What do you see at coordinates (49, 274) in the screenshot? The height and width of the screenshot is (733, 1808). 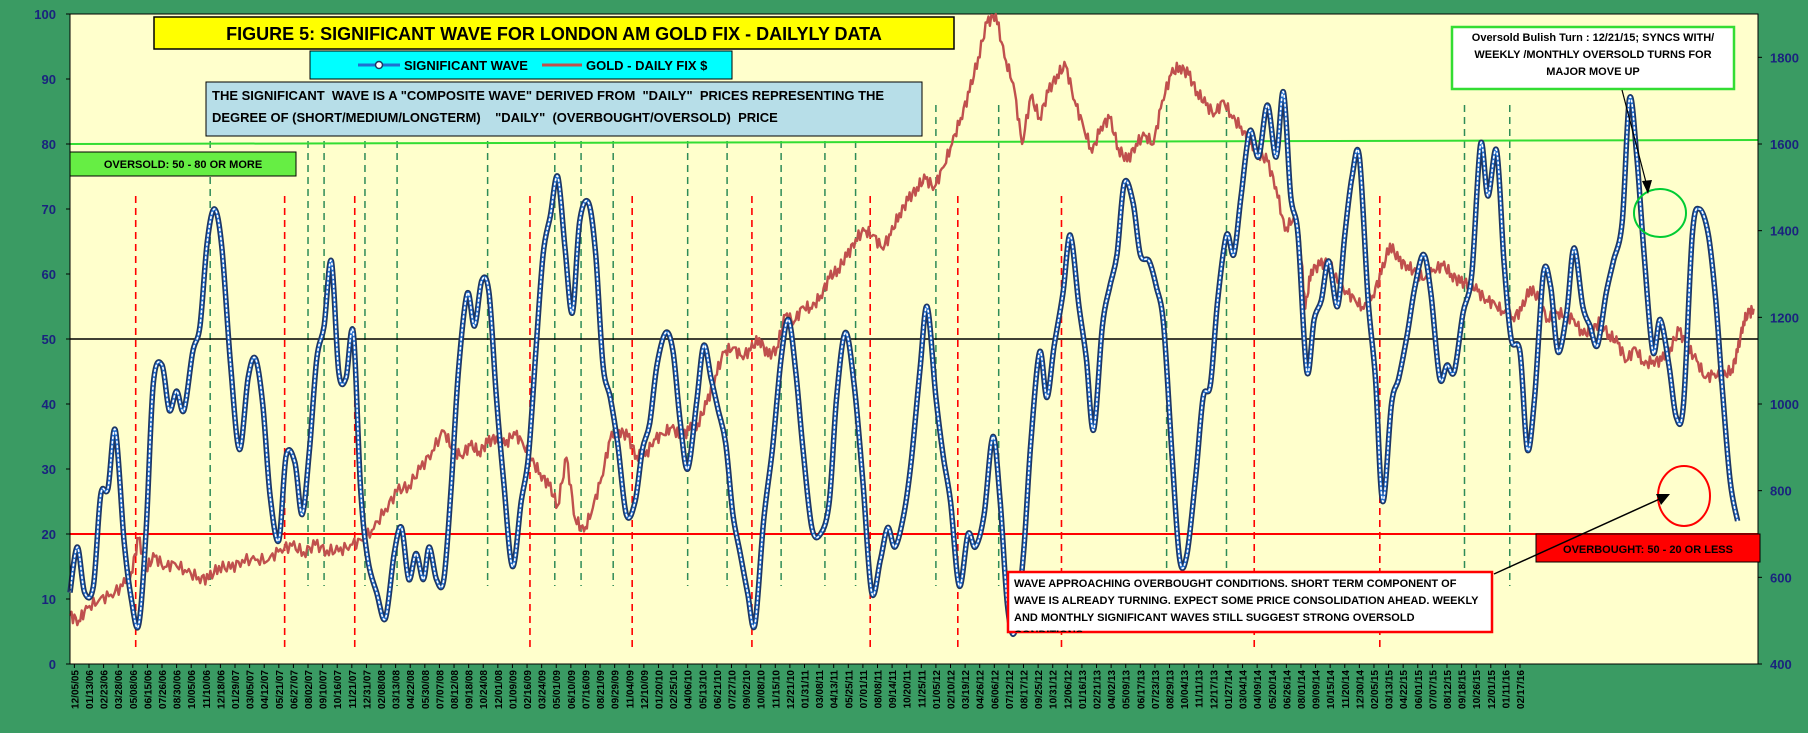 I see `left-axis-tick-label: 60` at bounding box center [49, 274].